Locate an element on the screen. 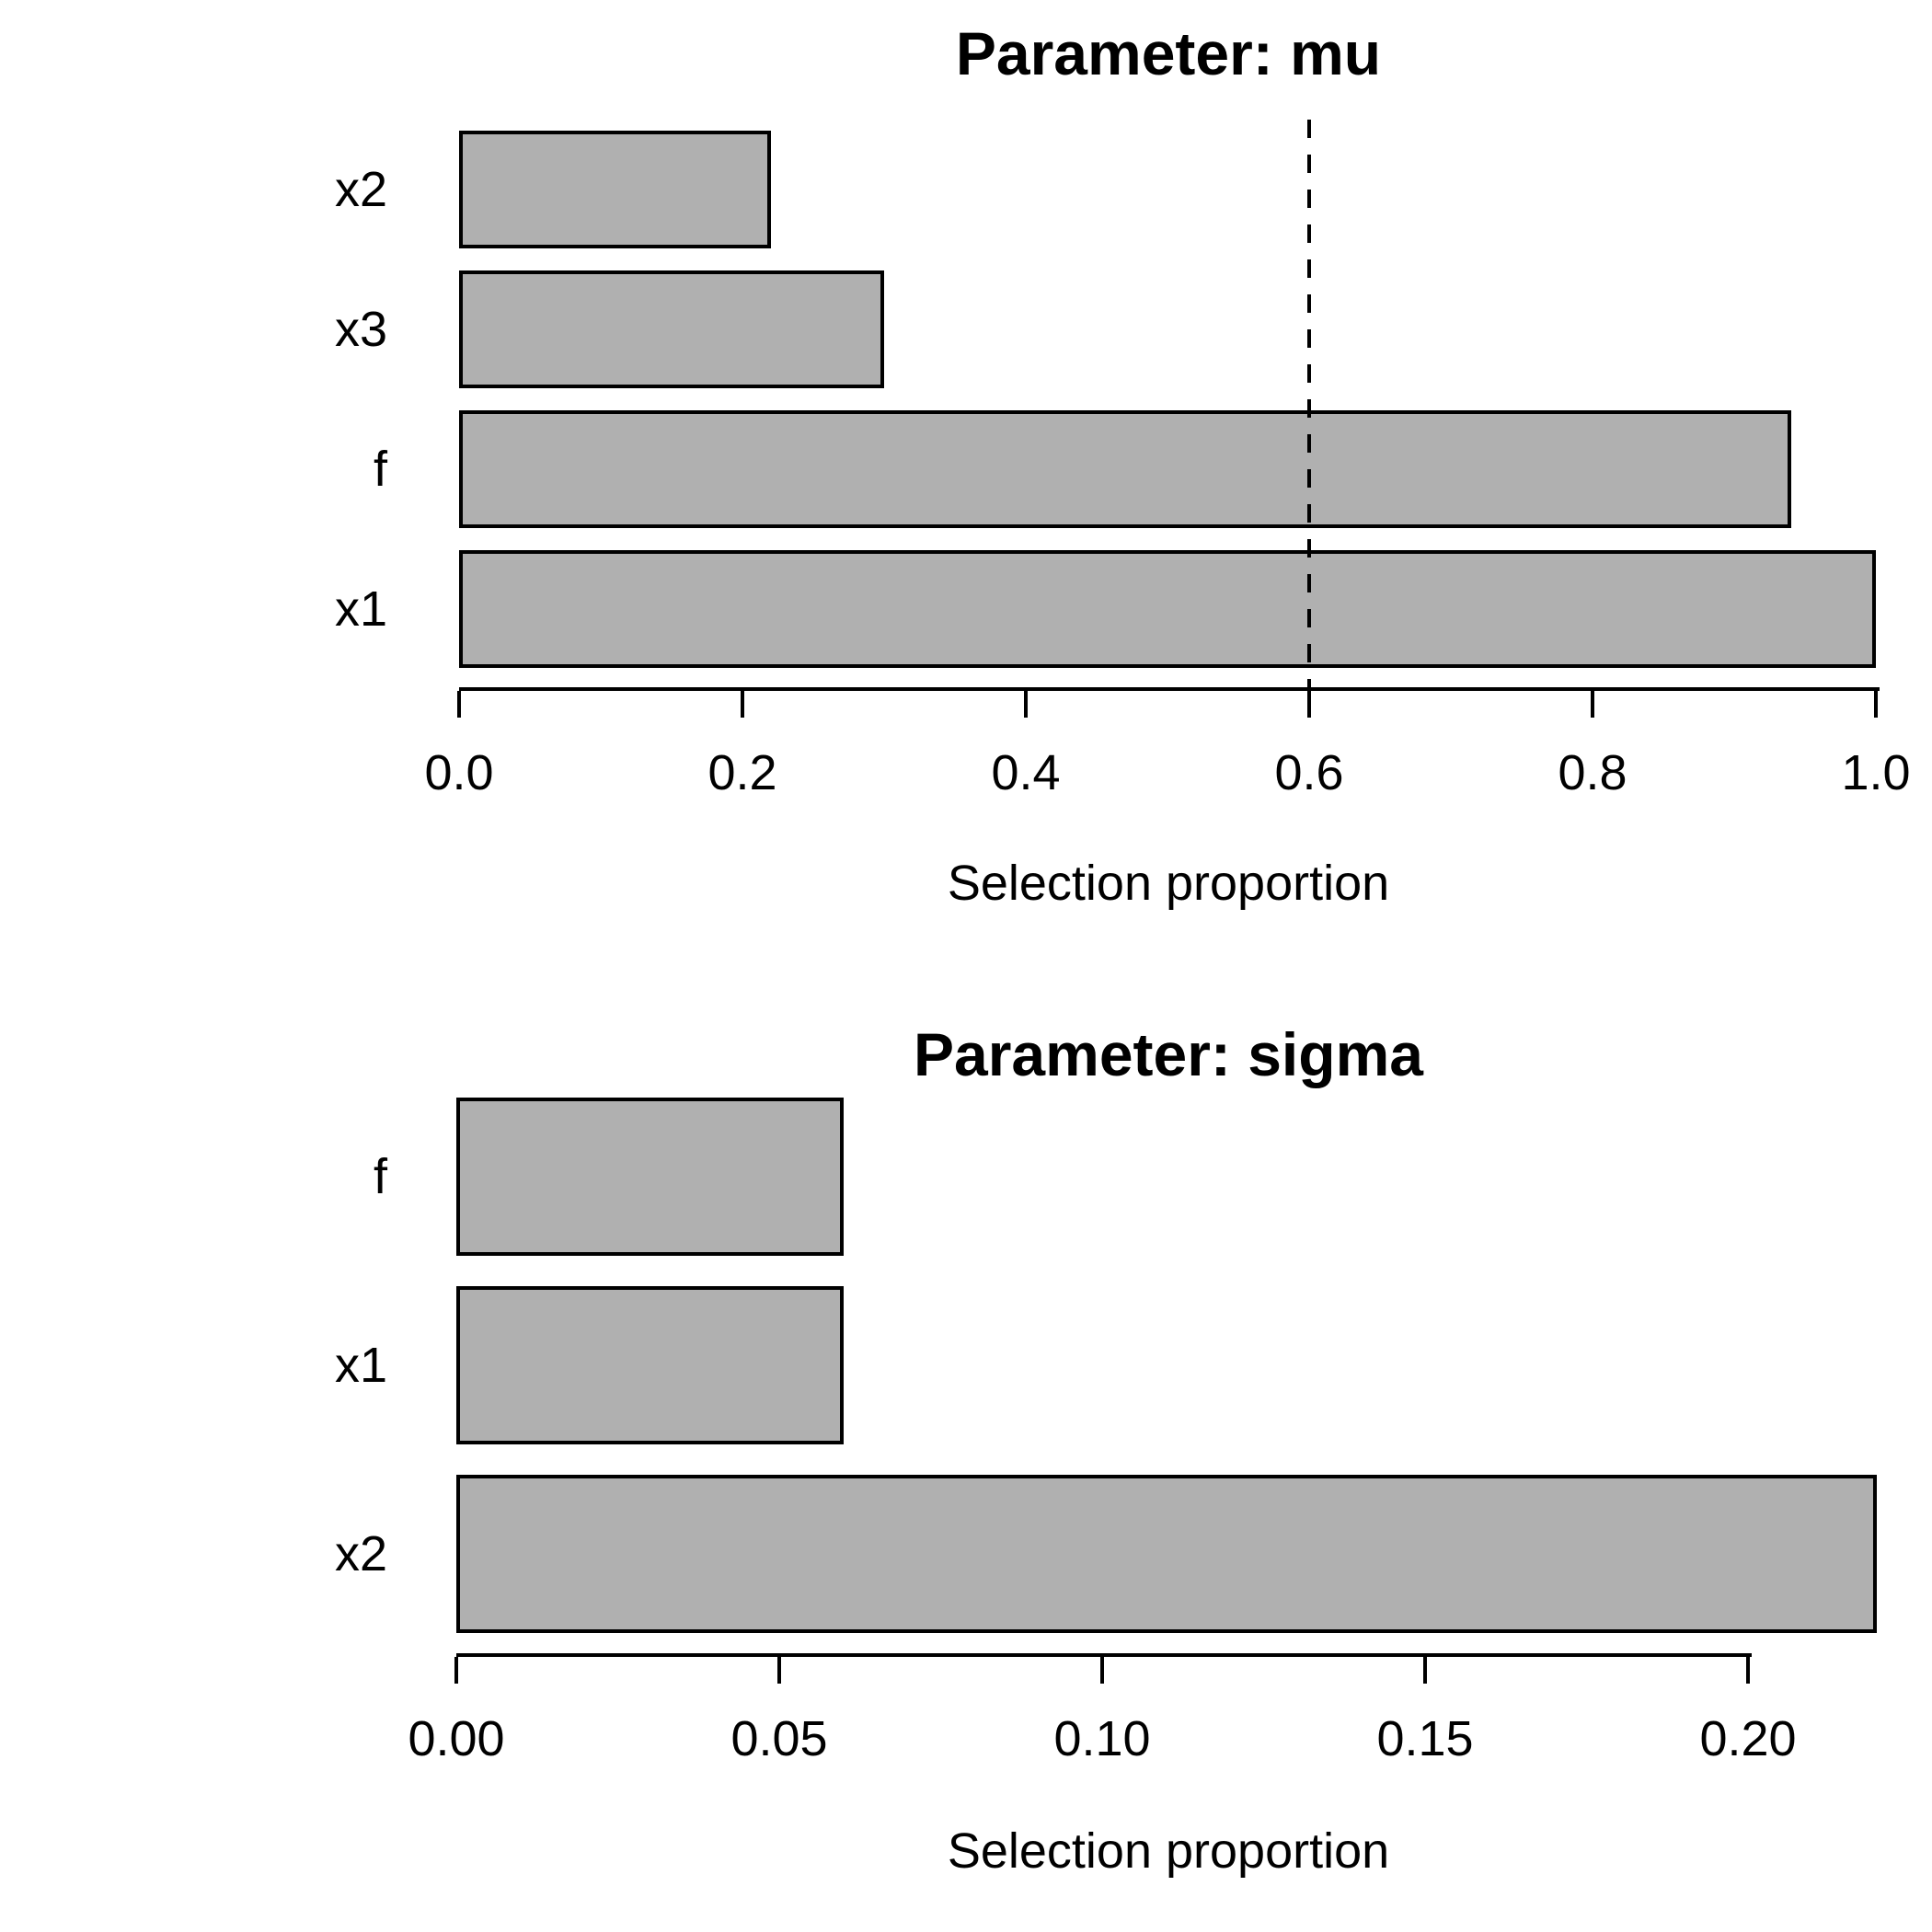 This screenshot has height=1932, width=1932. x-axis-label-mu: Selection proportion is located at coordinates (1168, 883).